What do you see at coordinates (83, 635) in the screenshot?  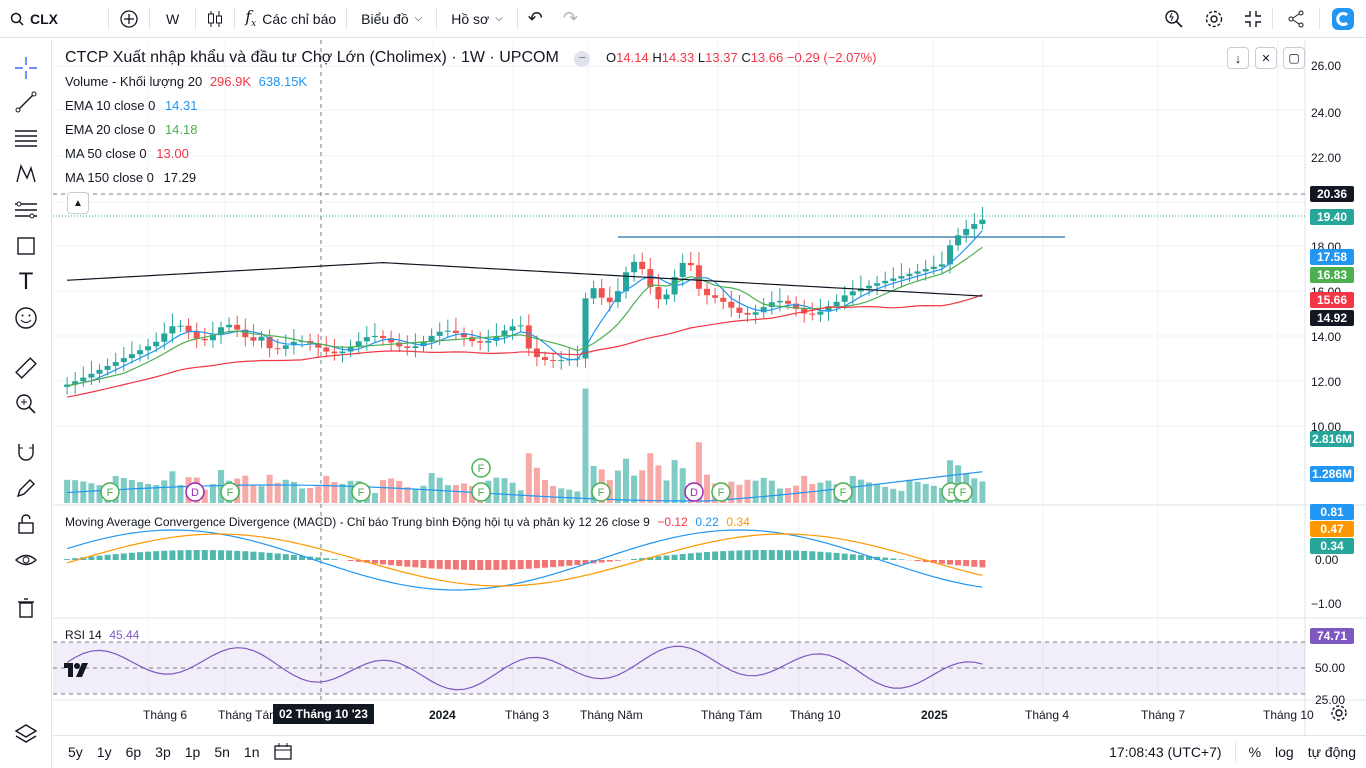 I see `rsi-name: RSI 14` at bounding box center [83, 635].